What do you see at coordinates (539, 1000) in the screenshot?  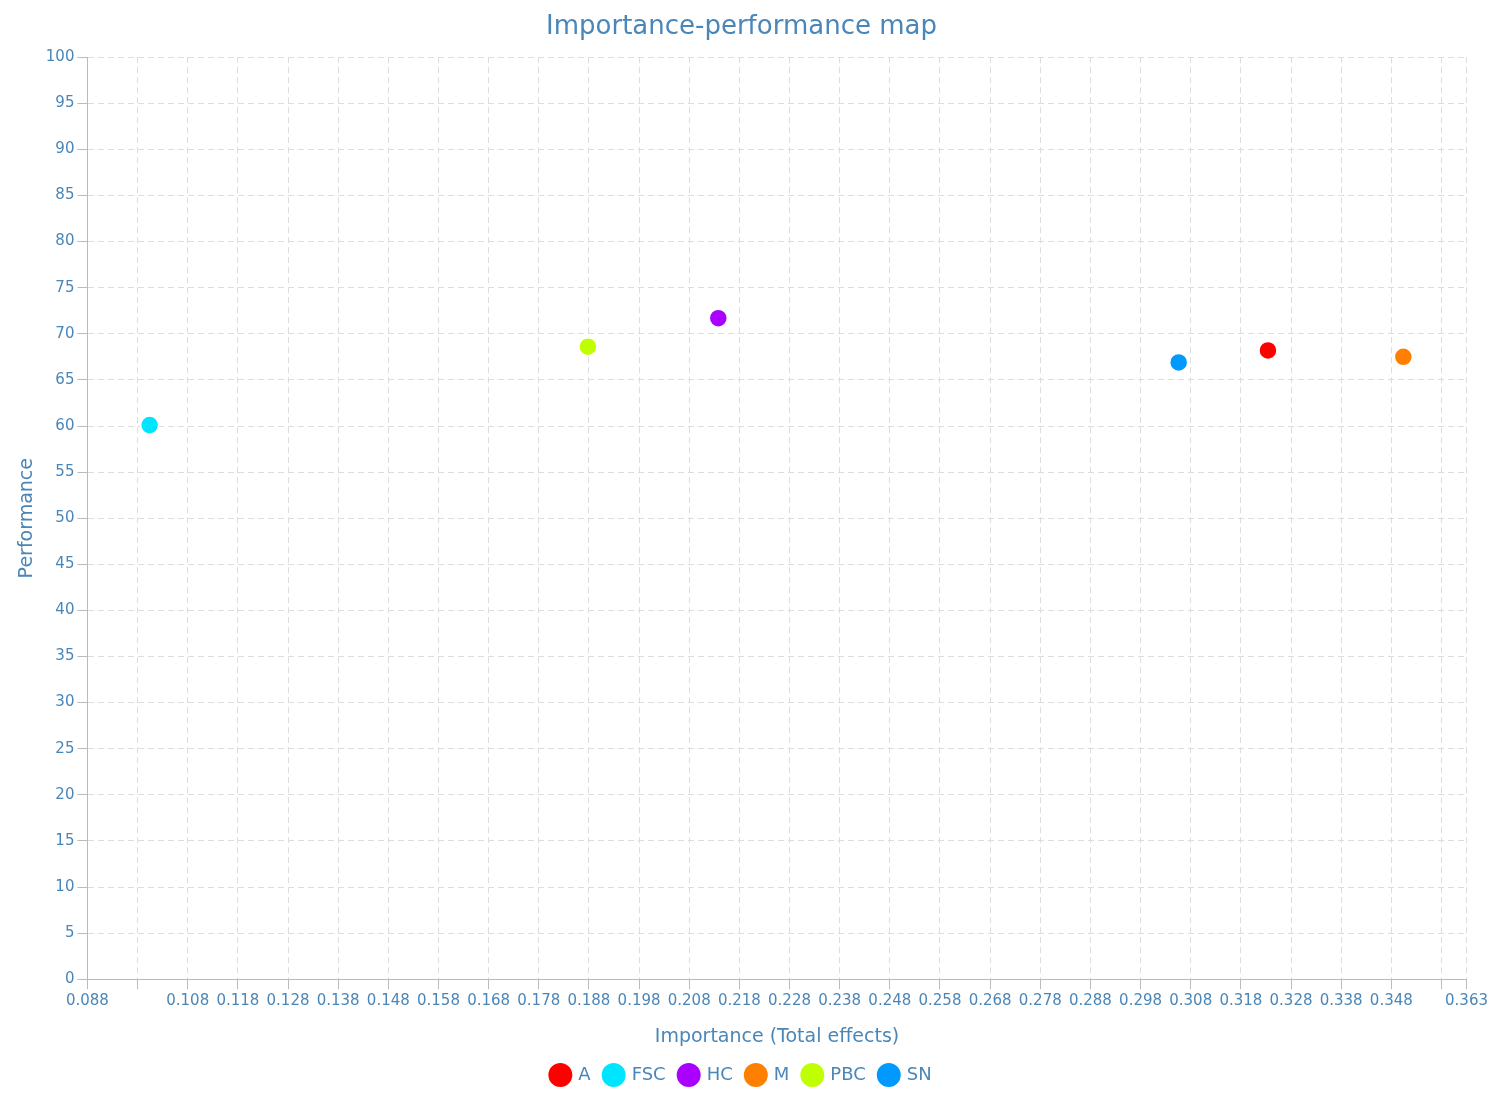 I see `x-tick-label: 0.178` at bounding box center [539, 1000].